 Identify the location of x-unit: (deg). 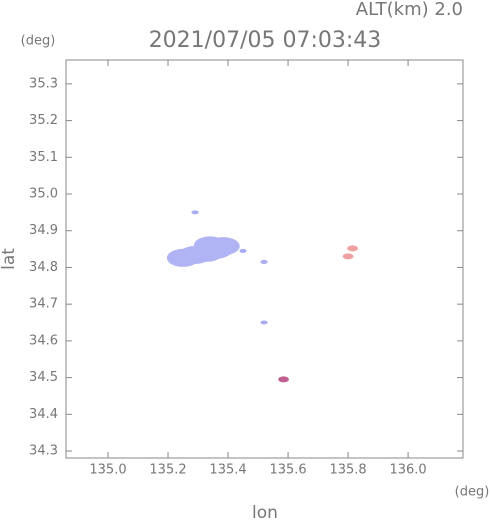
(472, 492).